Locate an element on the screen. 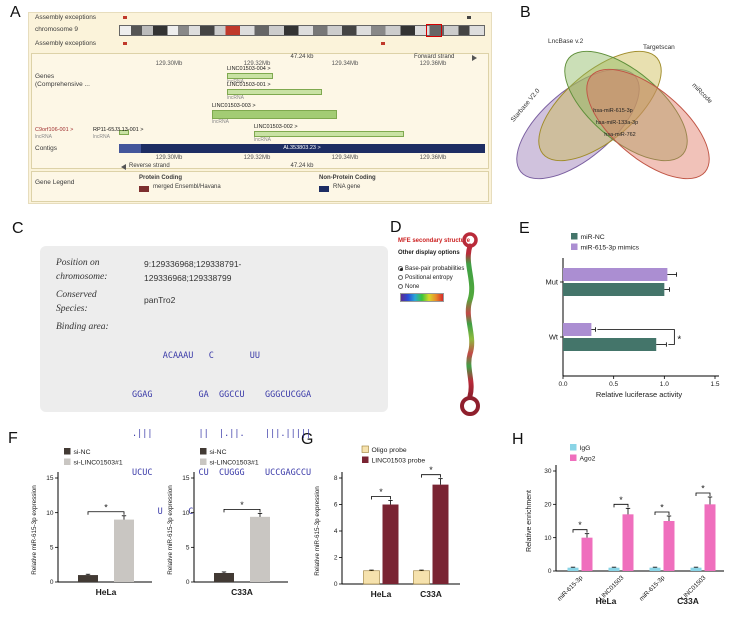 Image resolution: width=736 pixels, height=619 pixels. gene-legend-label: Gene Legend is located at coordinates (55, 182).